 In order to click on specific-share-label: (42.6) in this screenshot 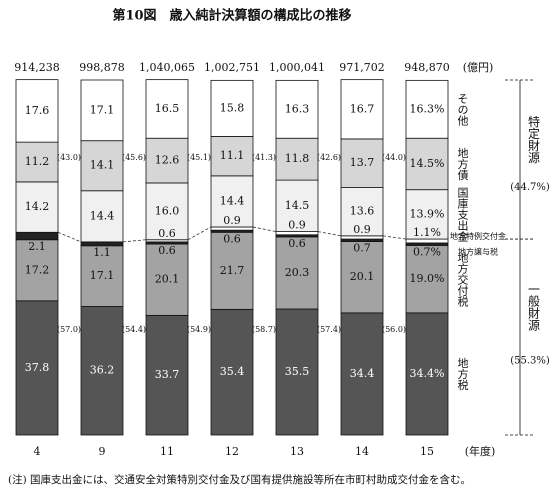, I will do `click(329, 157)`.